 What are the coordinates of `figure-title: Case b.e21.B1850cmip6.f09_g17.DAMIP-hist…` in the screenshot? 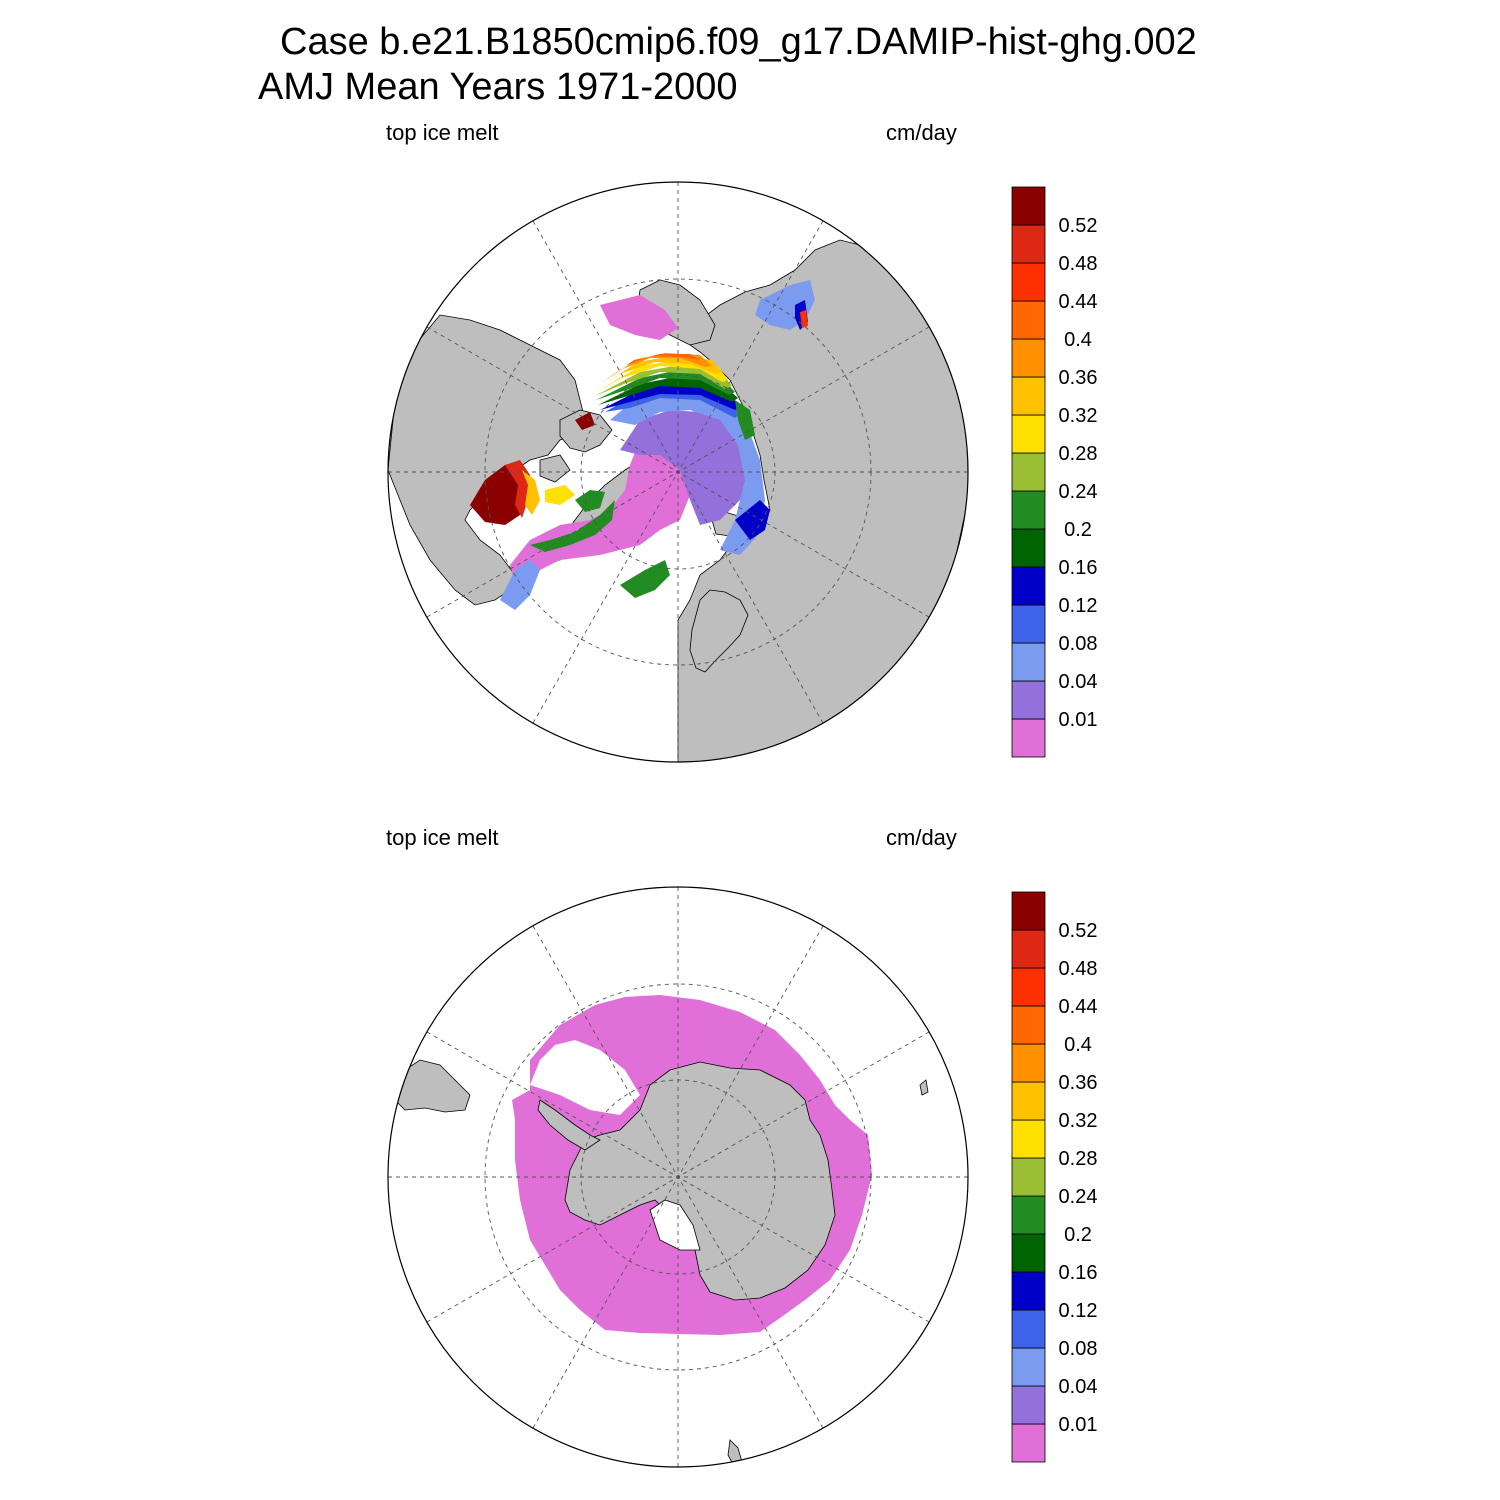 It's located at (738, 42).